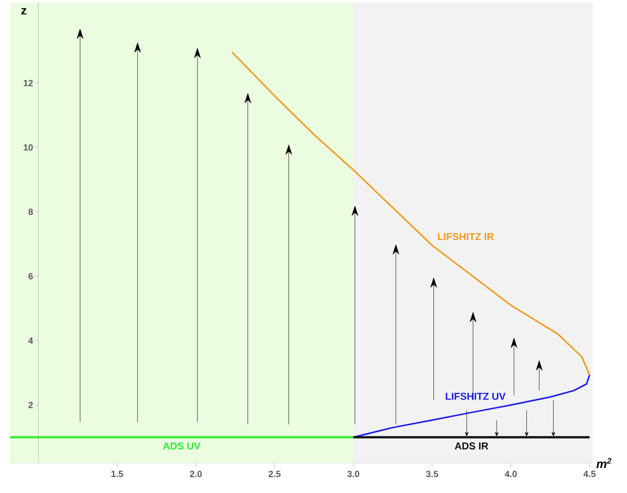 This screenshot has width=627, height=493. What do you see at coordinates (196, 474) in the screenshot?
I see `x-tick-label: 2.0` at bounding box center [196, 474].